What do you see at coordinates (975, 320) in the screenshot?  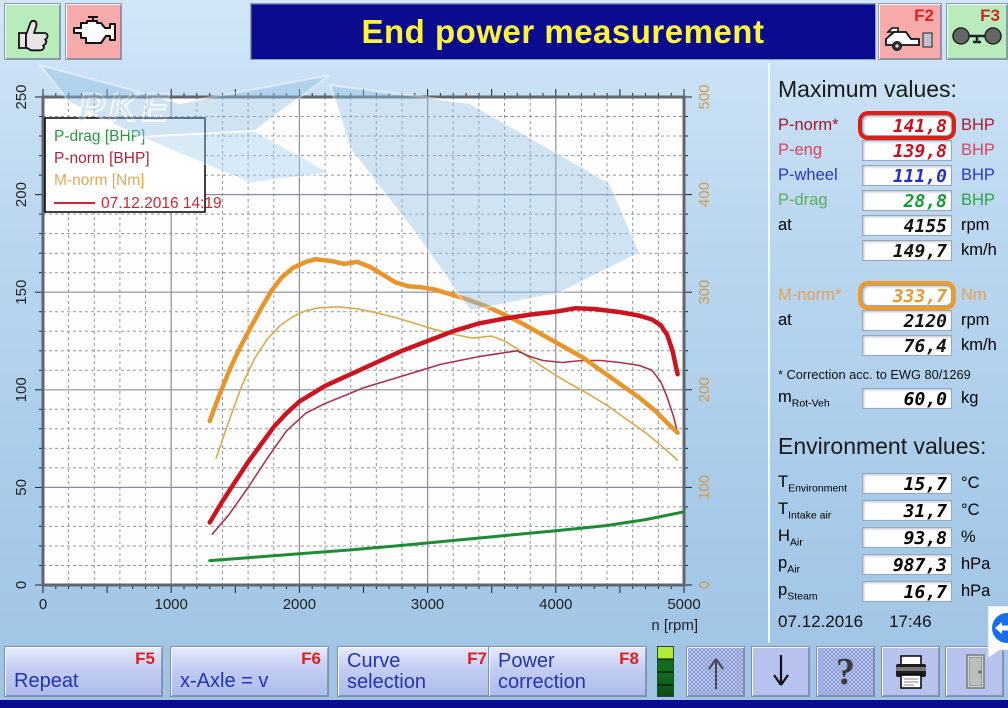 I see `mnorm-rpm-unit: rpm` at bounding box center [975, 320].